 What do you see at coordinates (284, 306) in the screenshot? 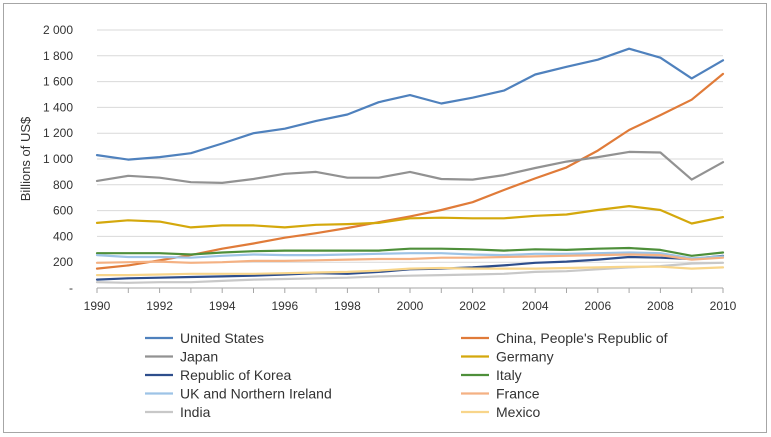
I see `x-tick-label: 1996` at bounding box center [284, 306].